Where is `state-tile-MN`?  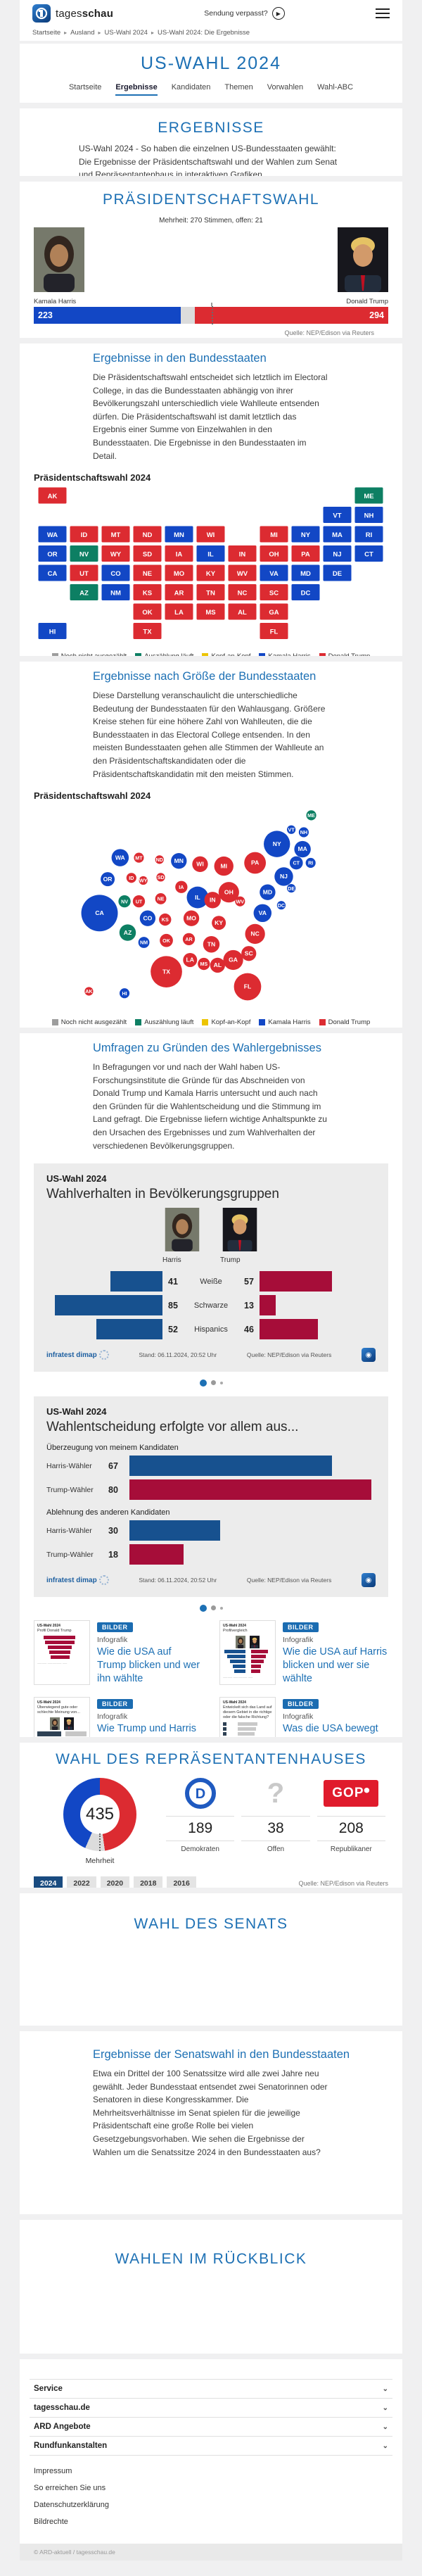 state-tile-MN is located at coordinates (179, 534).